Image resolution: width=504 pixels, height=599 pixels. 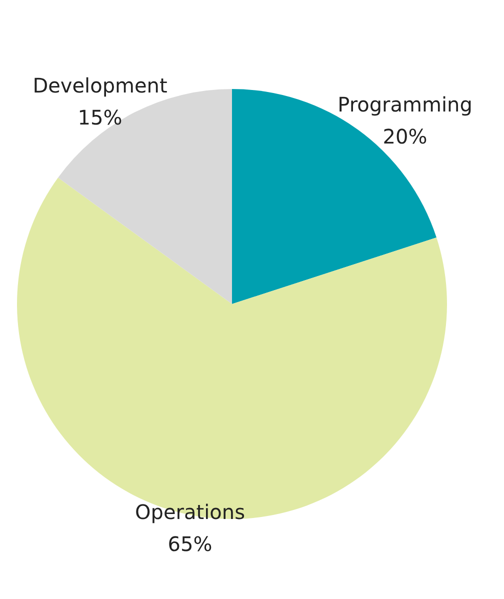 What do you see at coordinates (100, 86) in the screenshot?
I see `slice-label: Development` at bounding box center [100, 86].